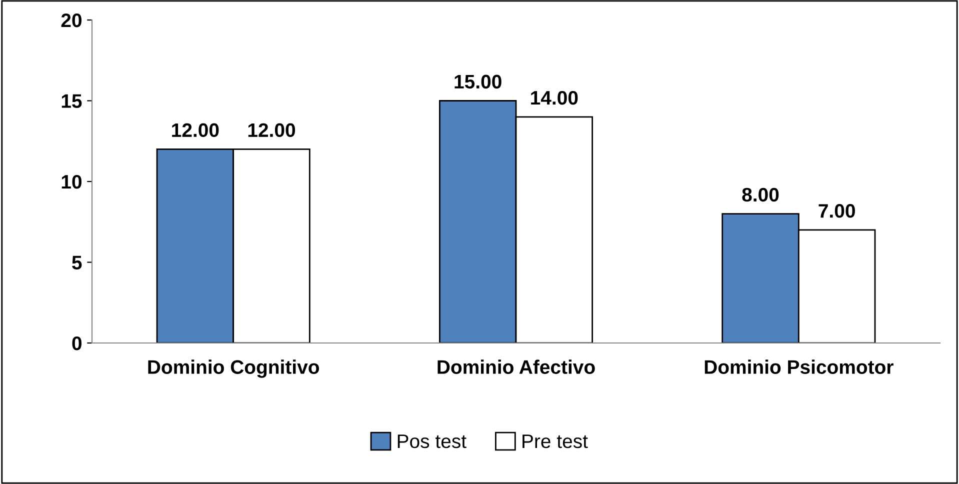 The height and width of the screenshot is (484, 959). What do you see at coordinates (516, 367) in the screenshot?
I see `x-tick-label: Dominio Afectivo` at bounding box center [516, 367].